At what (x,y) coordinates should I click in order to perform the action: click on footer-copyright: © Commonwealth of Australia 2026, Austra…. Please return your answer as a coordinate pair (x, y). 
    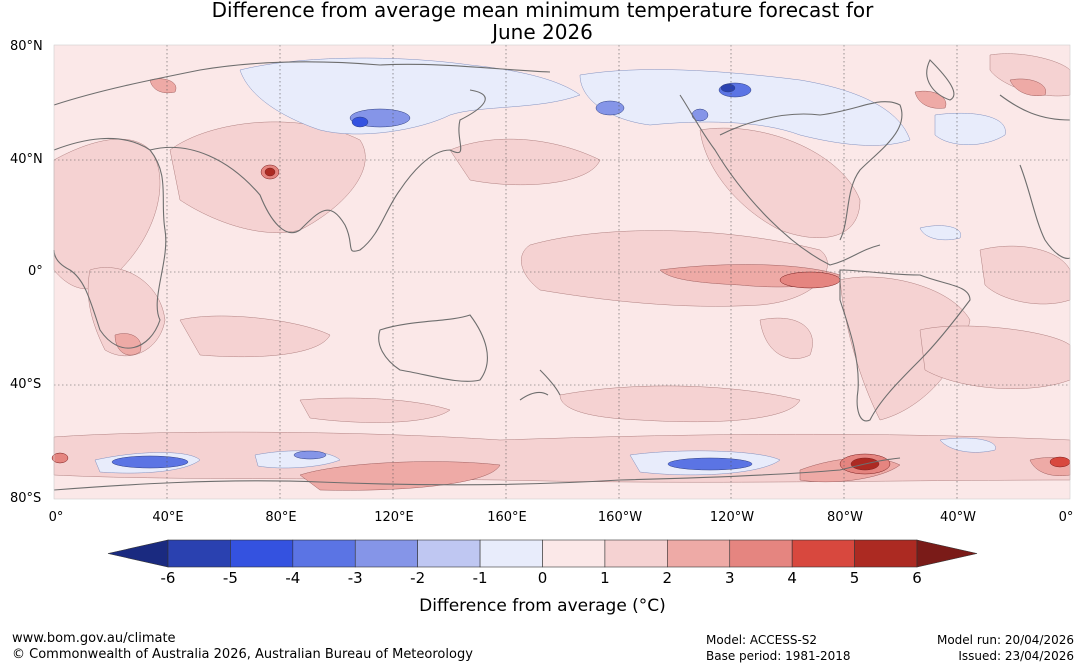
    Looking at the image, I should click on (242, 654).